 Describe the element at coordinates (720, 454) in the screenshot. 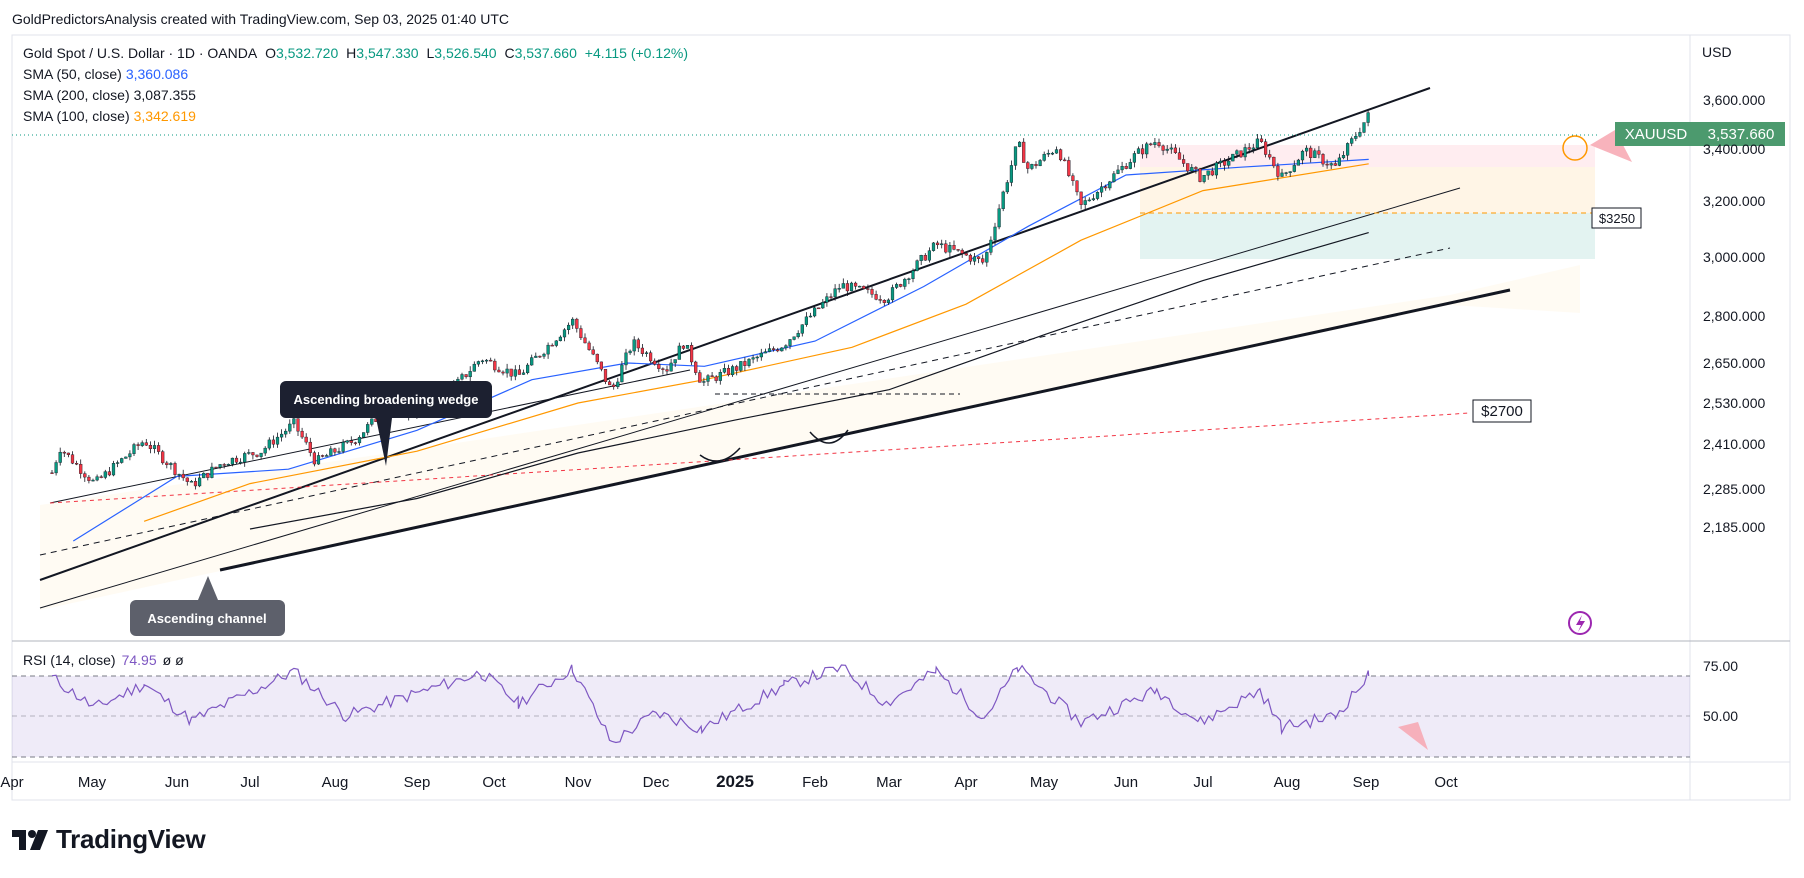

I see `arc-nov` at that location.